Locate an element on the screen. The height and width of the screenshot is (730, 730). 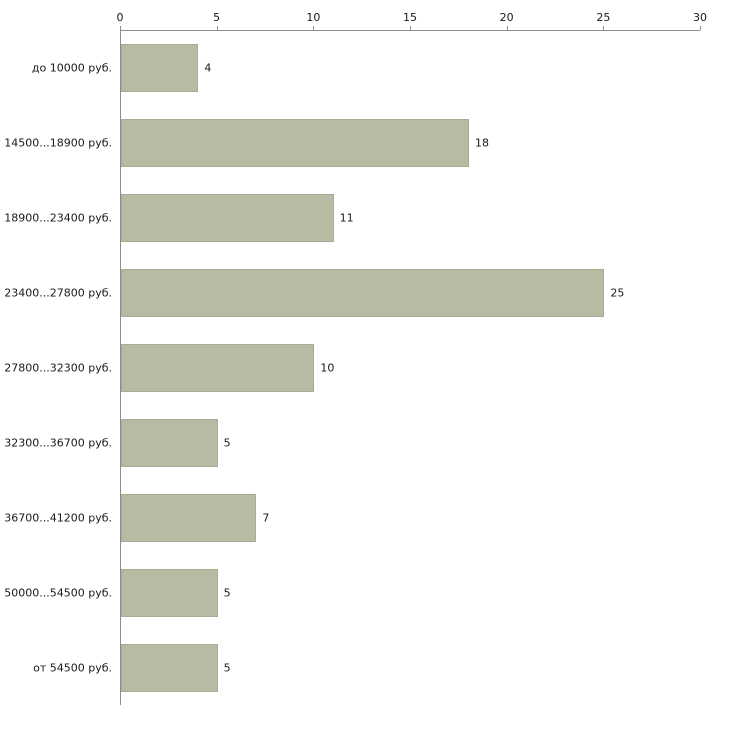
bar-row: 32300...36700 руб. 5 is located at coordinates (365, 442).